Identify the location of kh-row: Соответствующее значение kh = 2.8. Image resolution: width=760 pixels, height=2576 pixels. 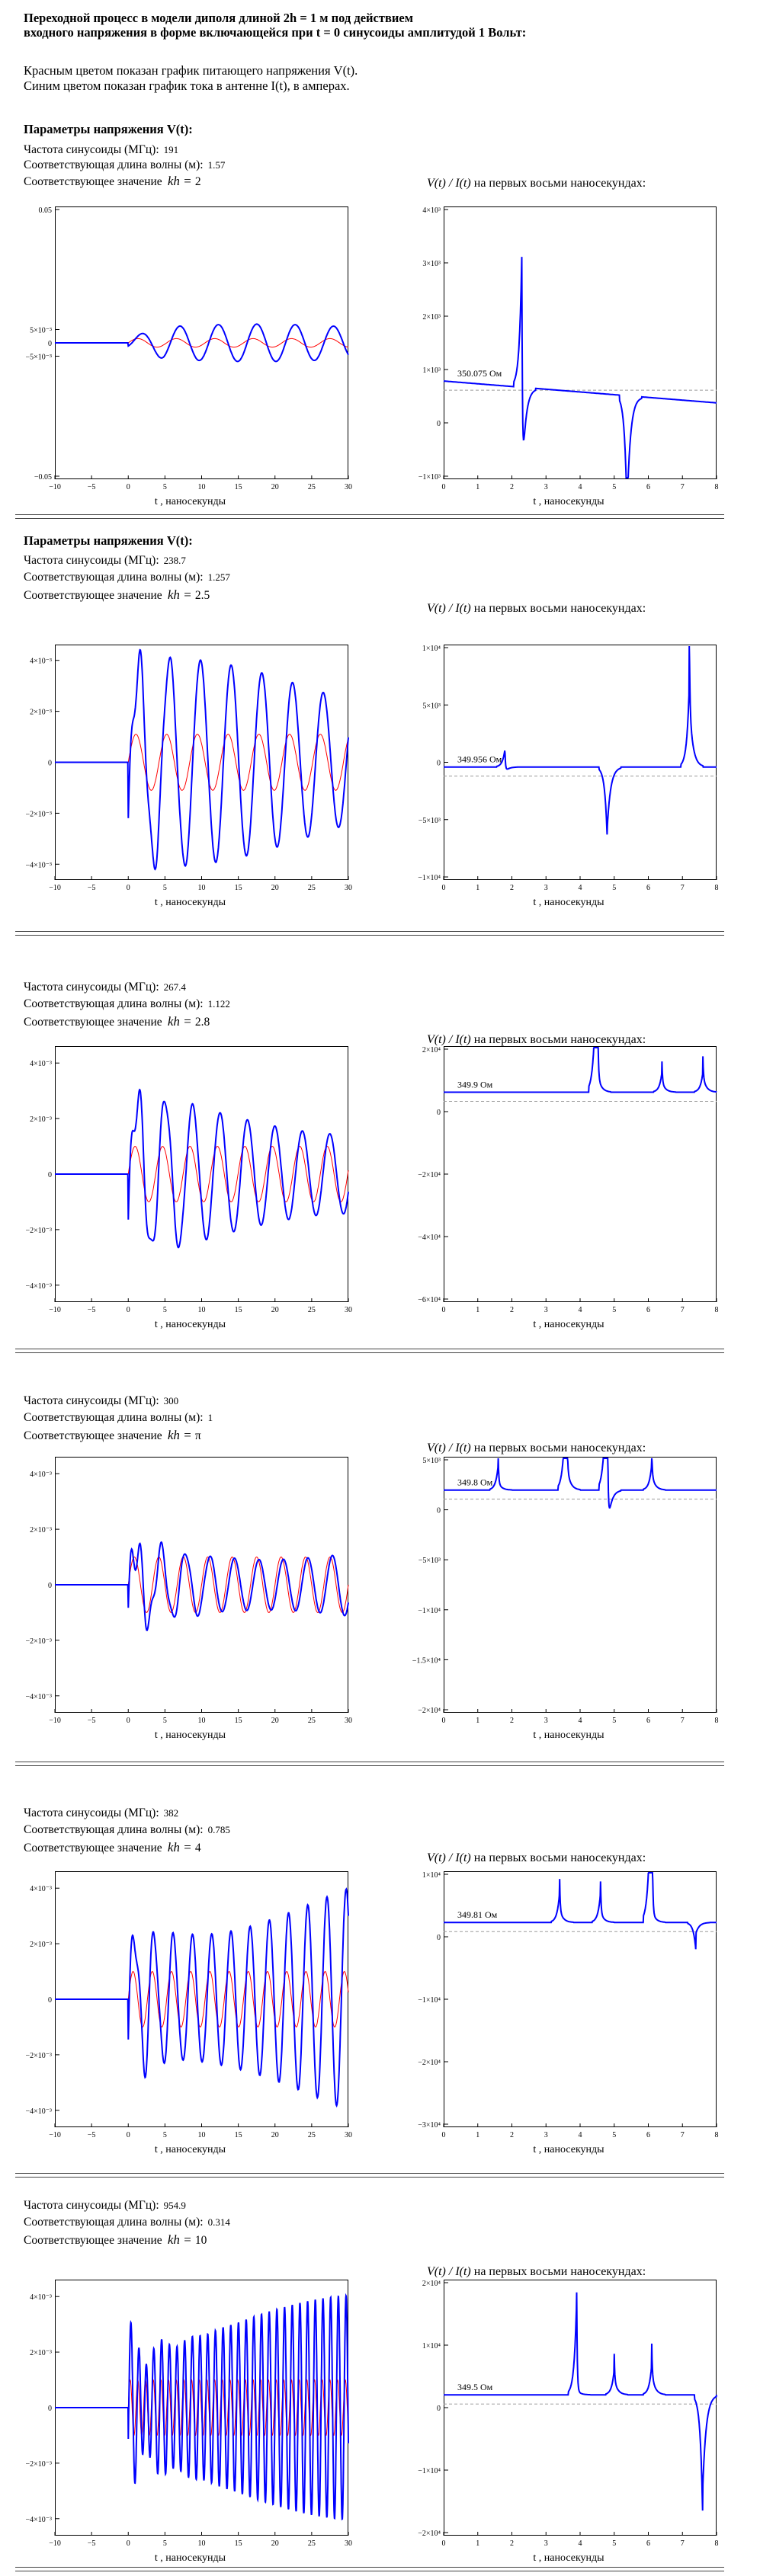
(117, 1021).